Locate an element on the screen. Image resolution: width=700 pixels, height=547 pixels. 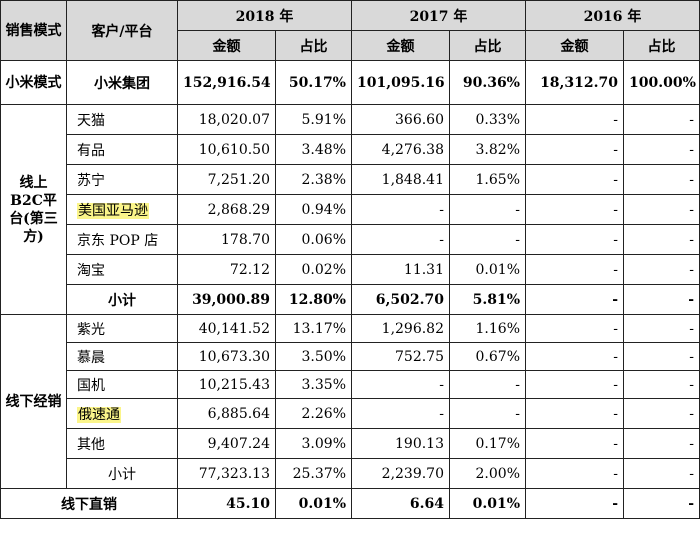
ratio-2018: 12.80% is located at coordinates (313, 299).